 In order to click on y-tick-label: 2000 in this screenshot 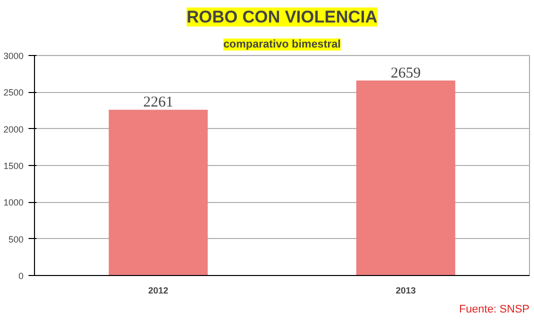, I will do `click(13, 129)`.